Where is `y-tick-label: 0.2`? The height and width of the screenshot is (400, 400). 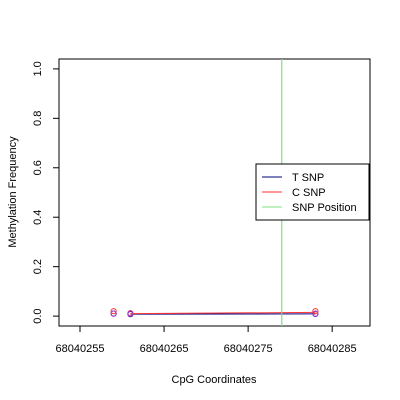
y-tick-label: 0.2 is located at coordinates (38, 266).